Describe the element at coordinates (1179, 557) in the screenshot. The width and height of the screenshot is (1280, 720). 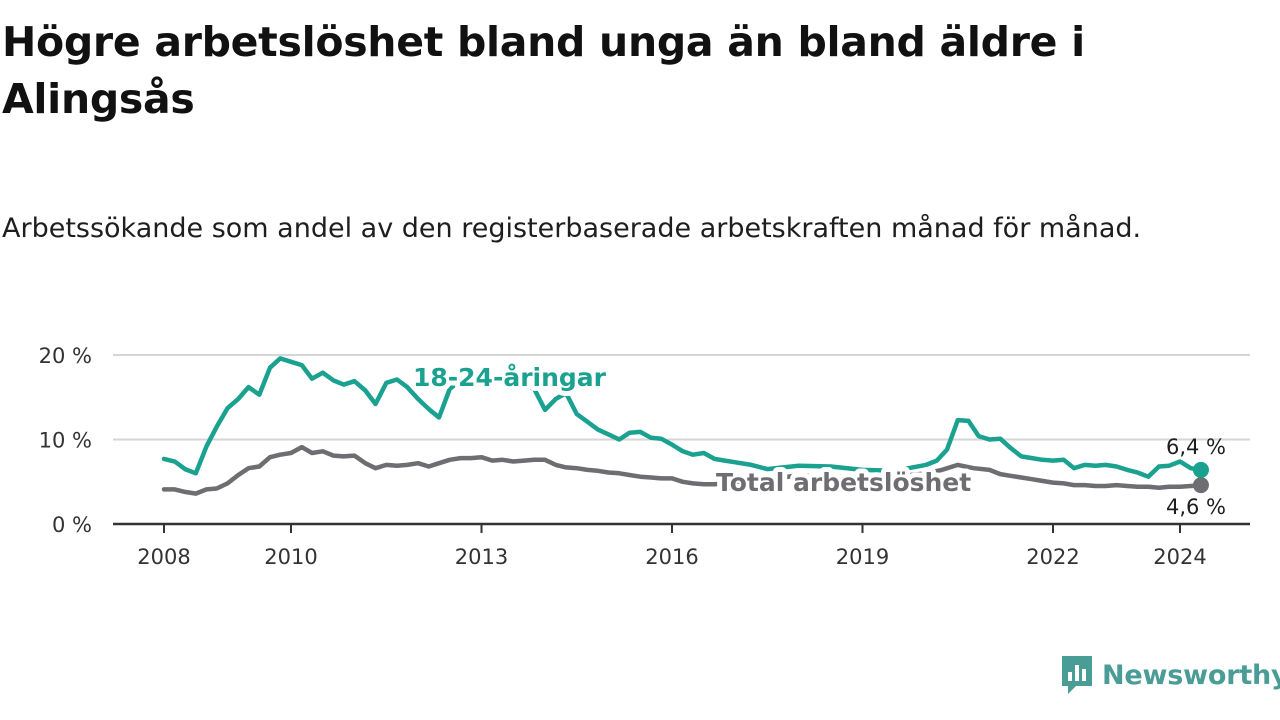
I see `x-tick-label: 2024` at that location.